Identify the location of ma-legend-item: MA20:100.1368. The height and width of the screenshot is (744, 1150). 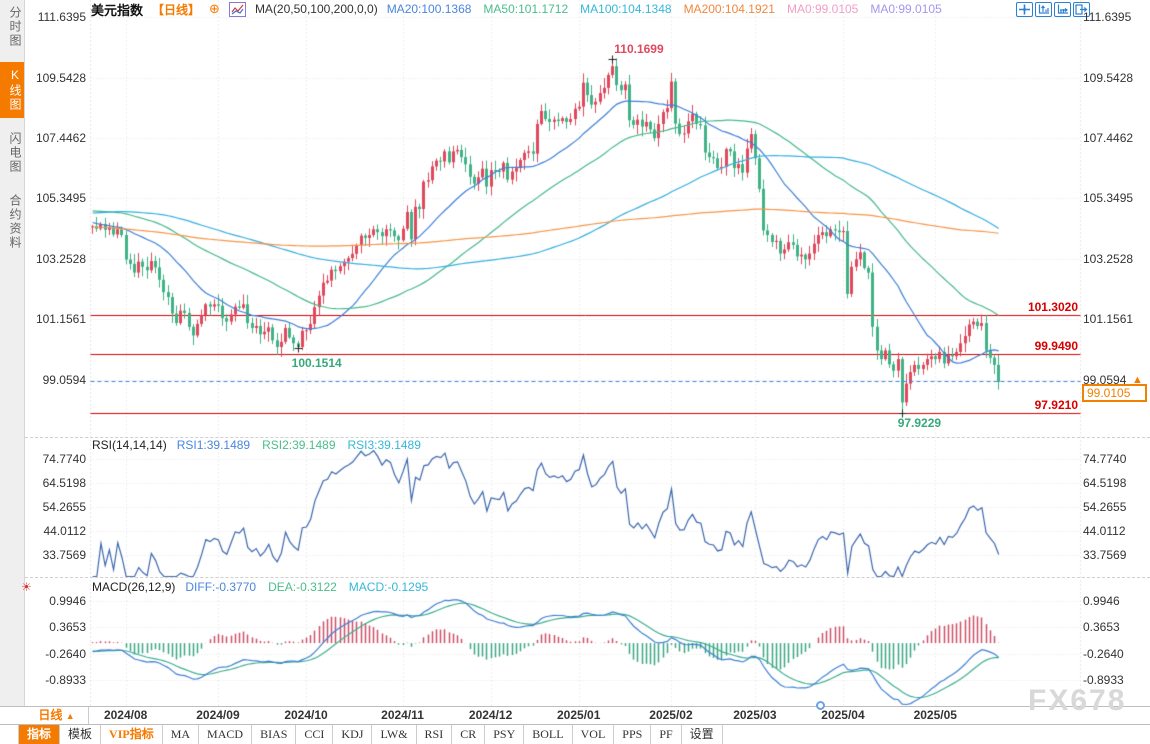
(429, 9).